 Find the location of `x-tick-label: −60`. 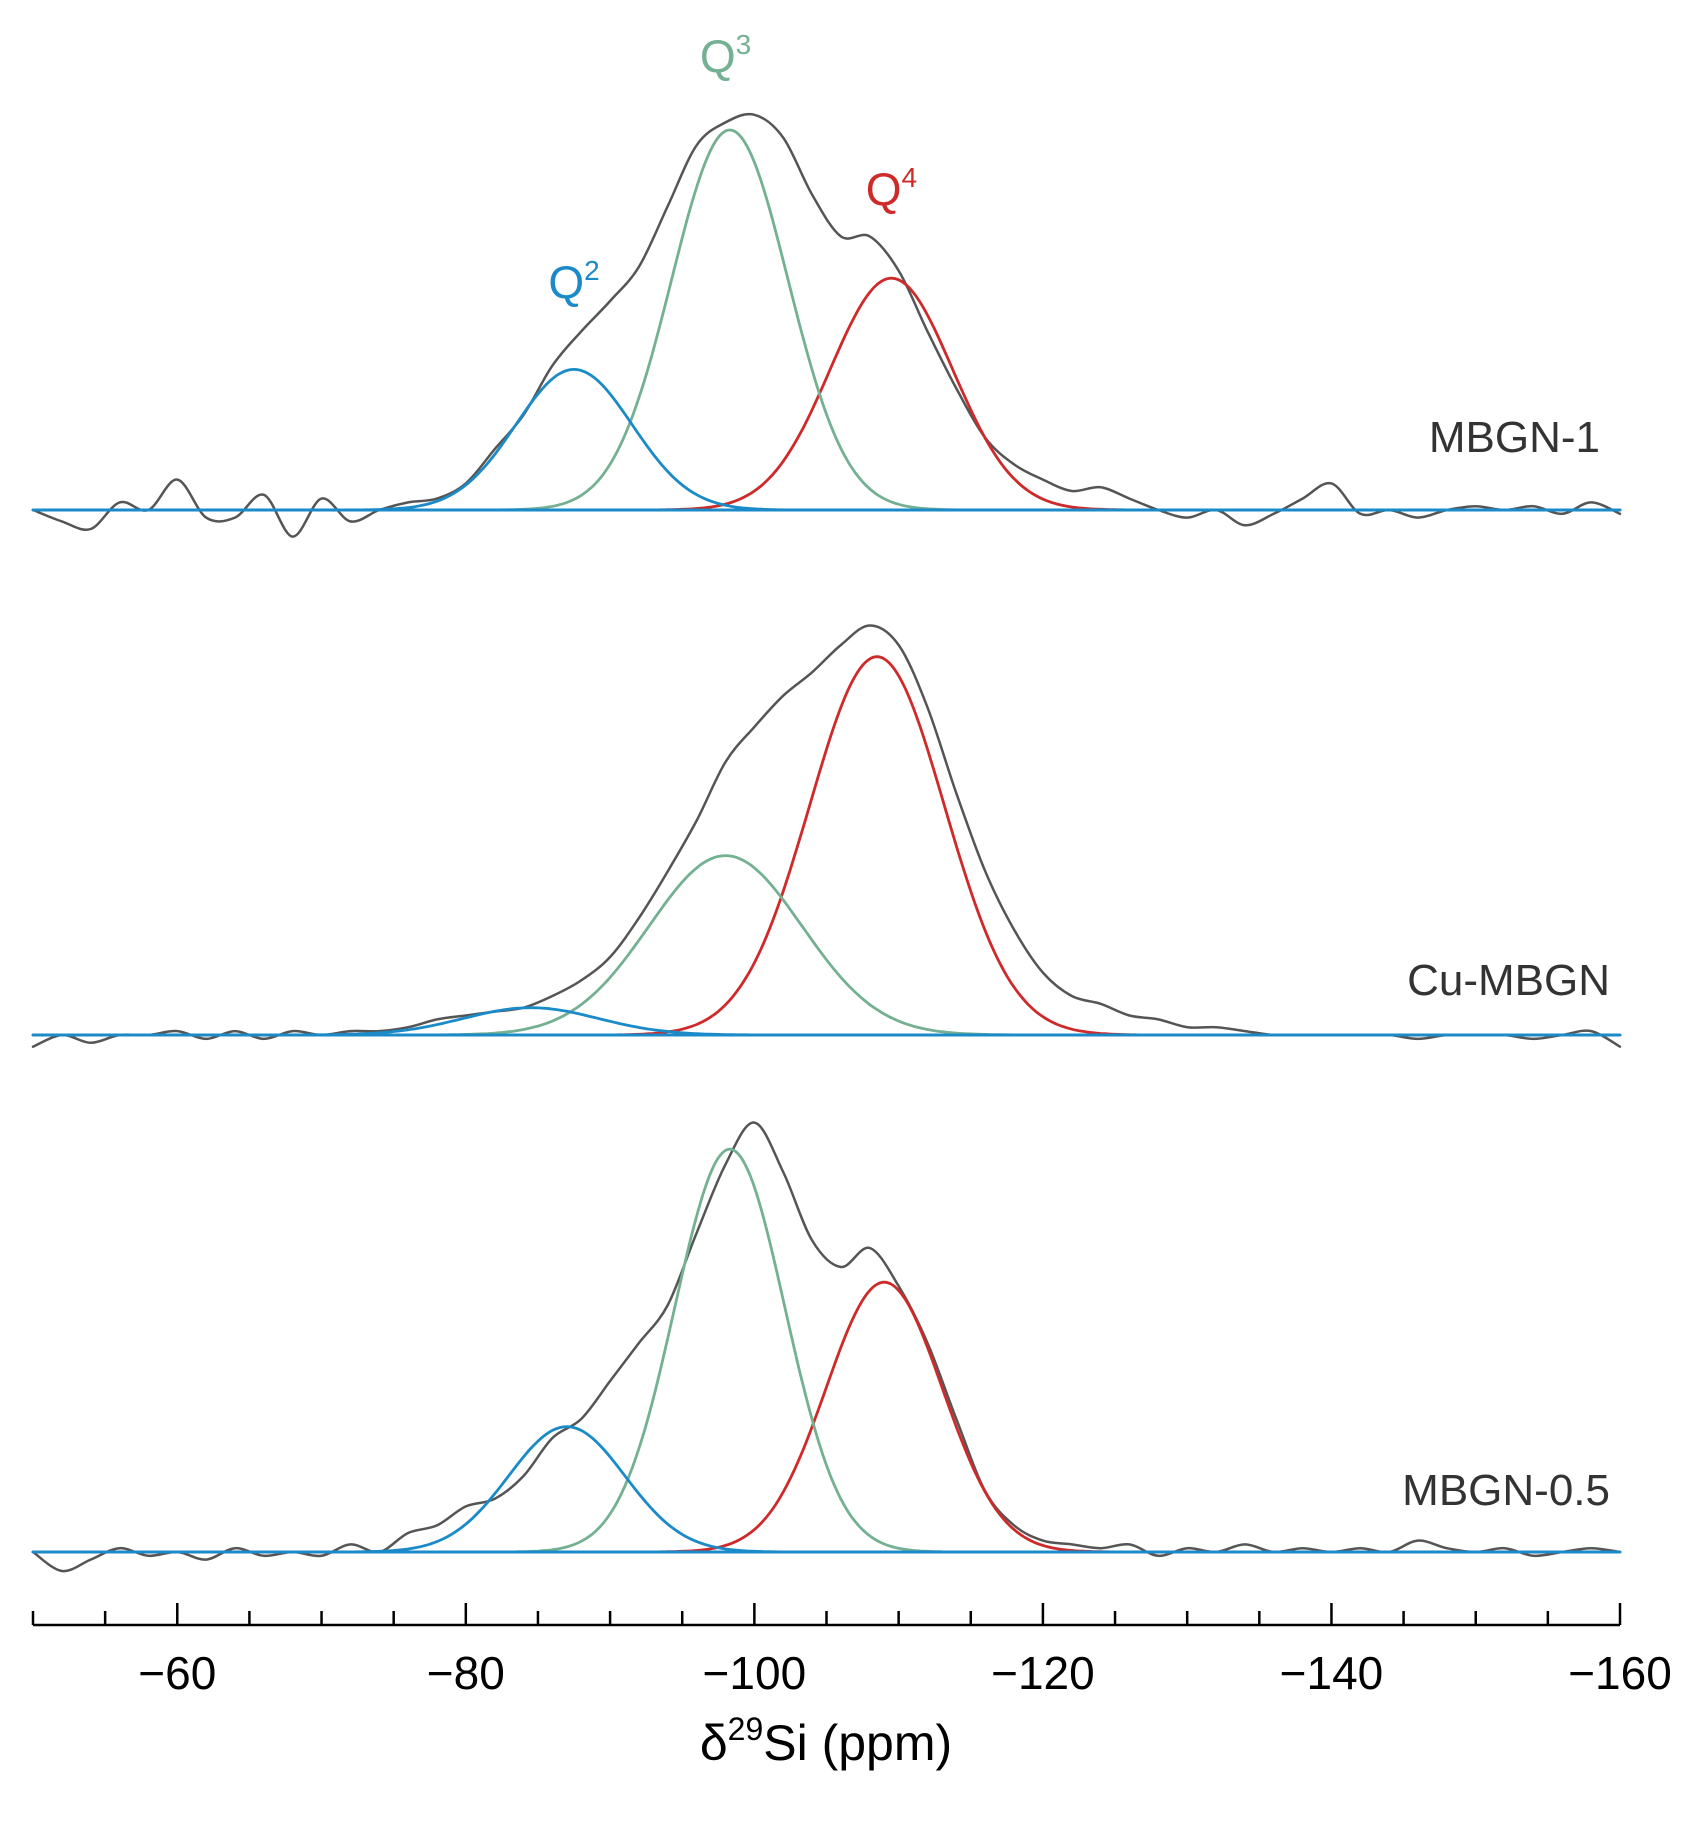

x-tick-label: −60 is located at coordinates (177, 1673).